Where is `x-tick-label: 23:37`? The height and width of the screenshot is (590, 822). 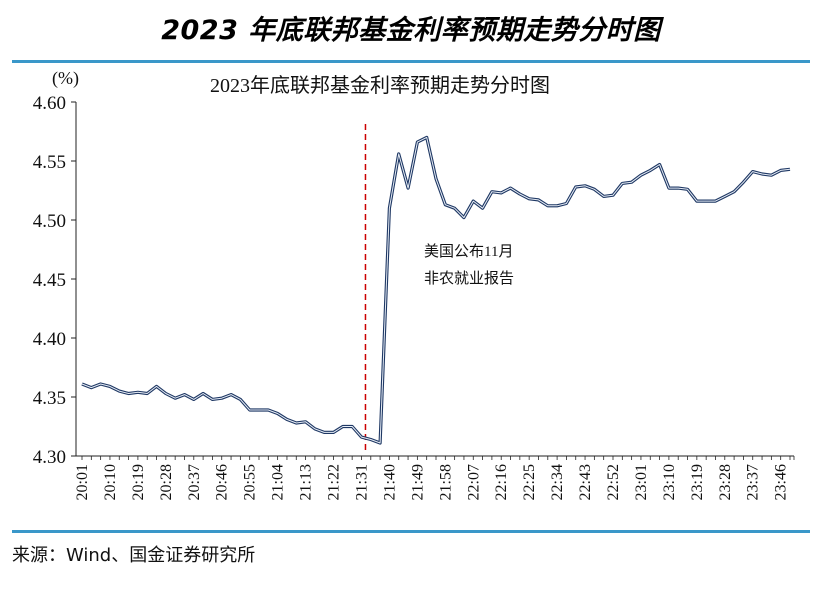
x-tick-label: 23:37 is located at coordinates (753, 482).